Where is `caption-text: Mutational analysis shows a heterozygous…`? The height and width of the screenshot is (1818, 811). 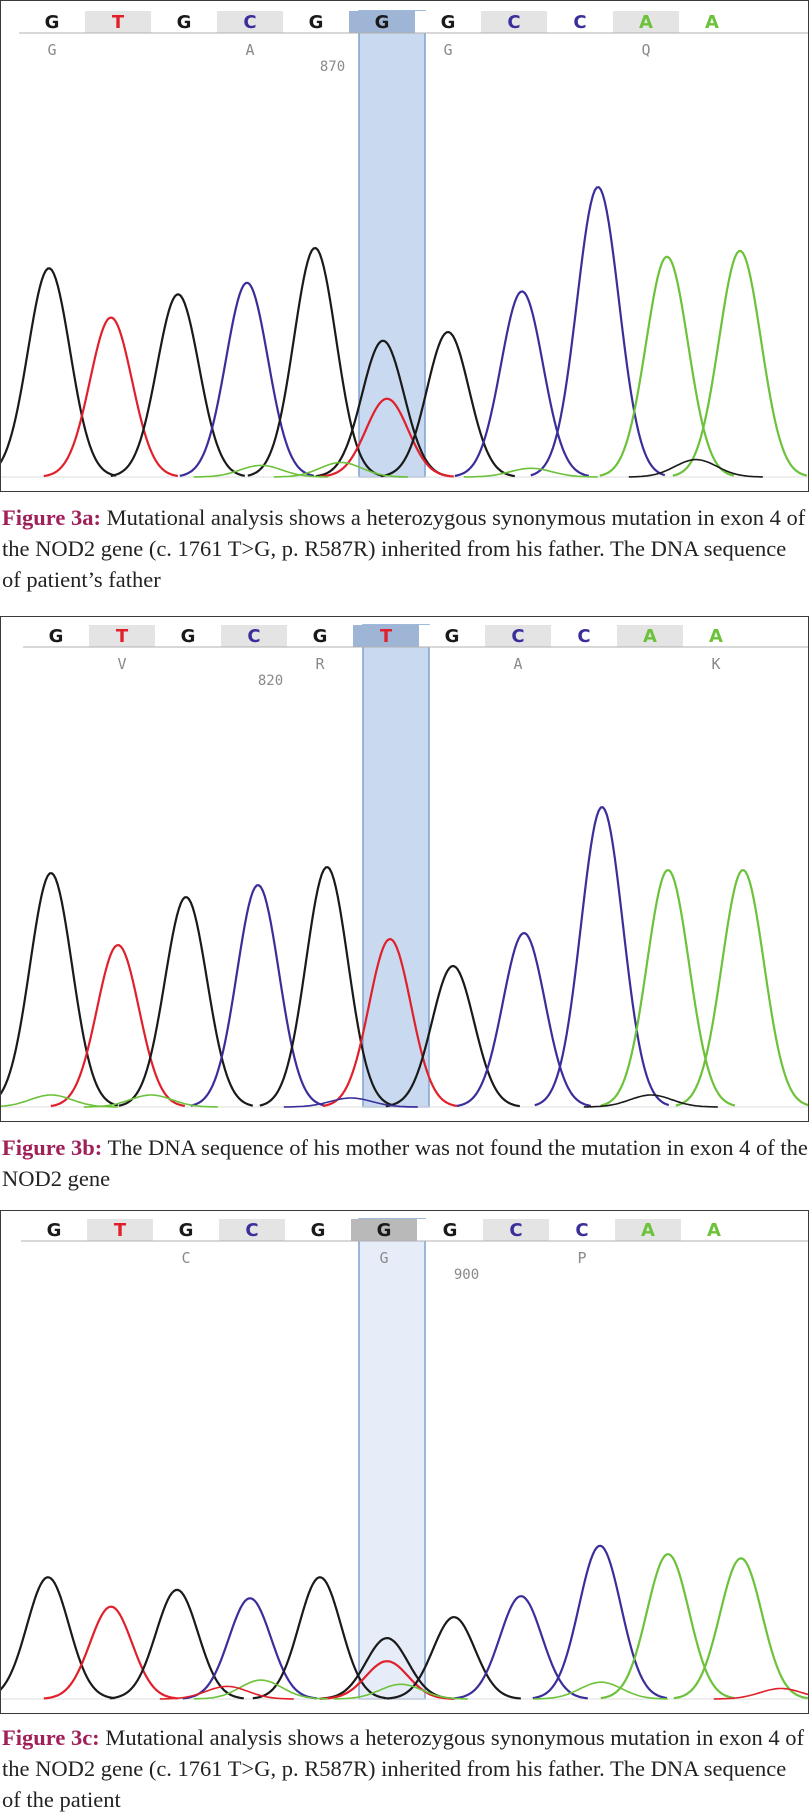
caption-text: Mutational analysis shows a heterozygous… is located at coordinates (404, 548).